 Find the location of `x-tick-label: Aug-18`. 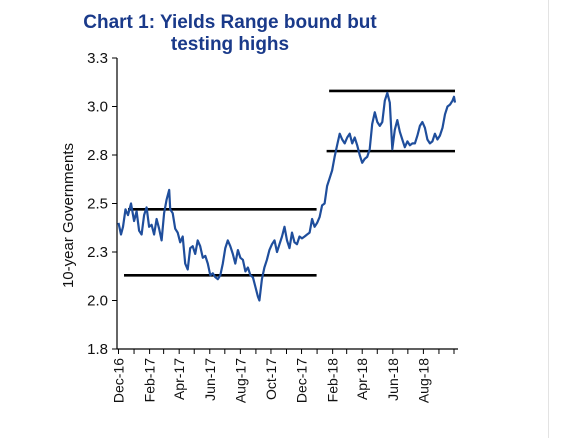

x-tick-label: Aug-18 is located at coordinates (423, 380).